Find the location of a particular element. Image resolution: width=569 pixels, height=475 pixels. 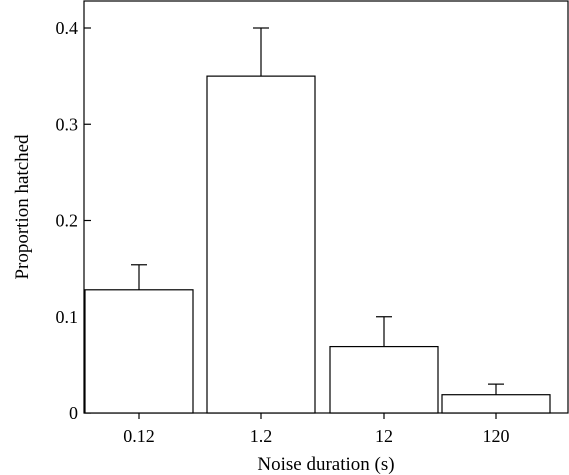

y-axis-title: Proportion hatched is located at coordinates (22, 207).